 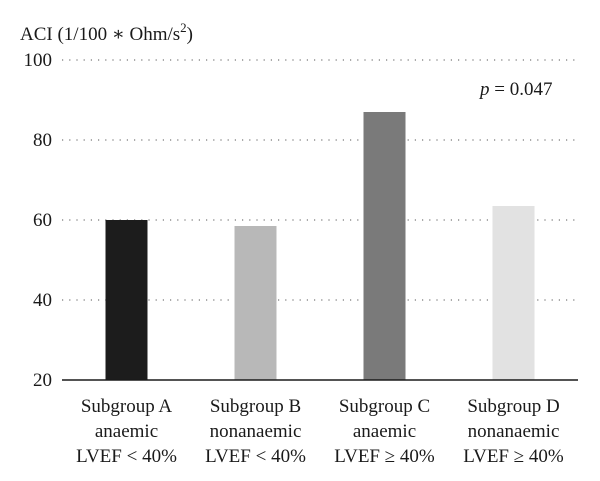 I want to click on category-label-line: Subgroup C, so click(x=384, y=406).